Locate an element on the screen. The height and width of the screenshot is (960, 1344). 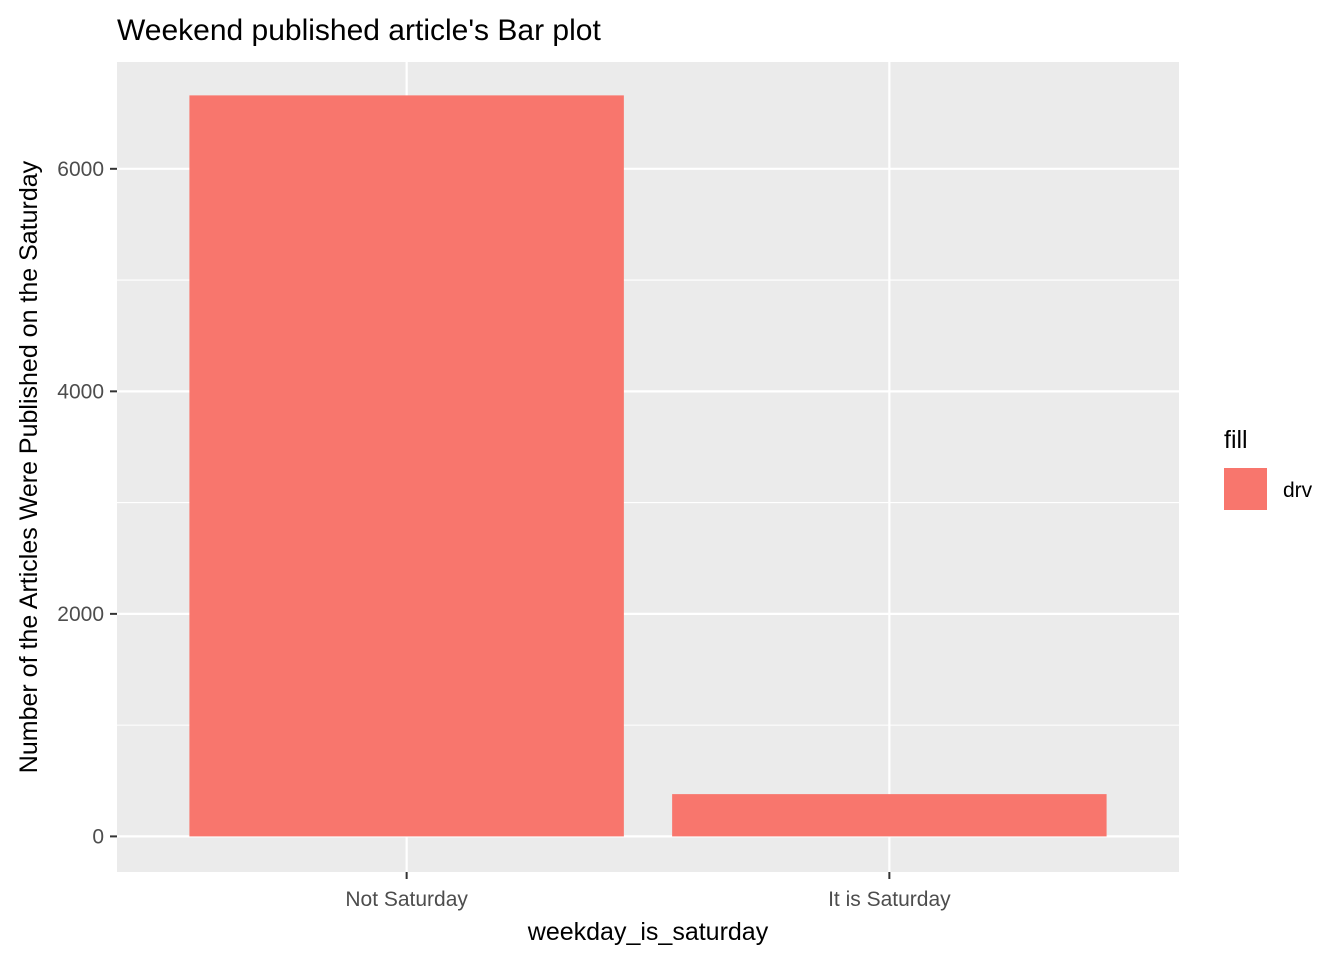
x-tick-label: It is Saturday is located at coordinates (889, 899).